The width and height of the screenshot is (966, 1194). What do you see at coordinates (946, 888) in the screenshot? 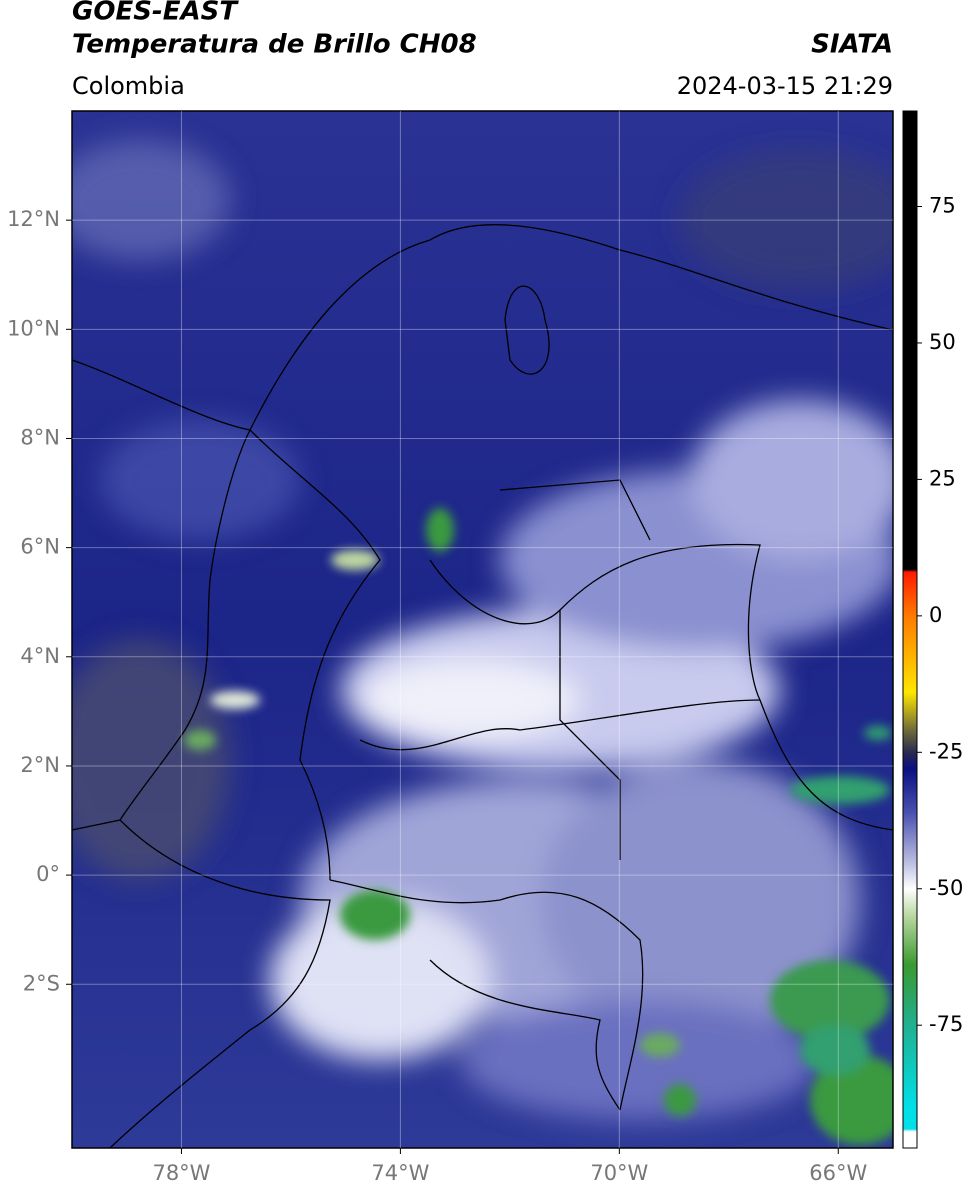
I see `colorbar-tick-label: -50` at bounding box center [946, 888].